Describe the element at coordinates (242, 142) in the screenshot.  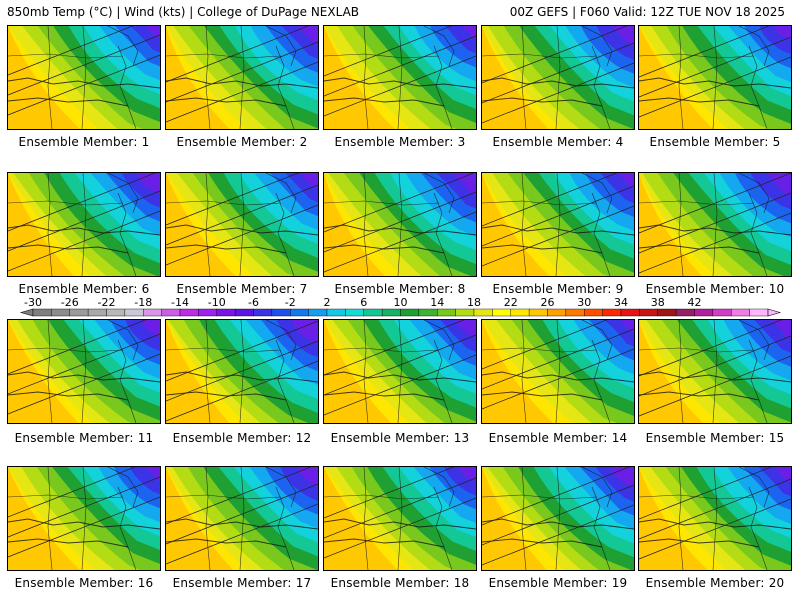
I see `ensemble-member-label: Ensemble Member: 2` at that location.